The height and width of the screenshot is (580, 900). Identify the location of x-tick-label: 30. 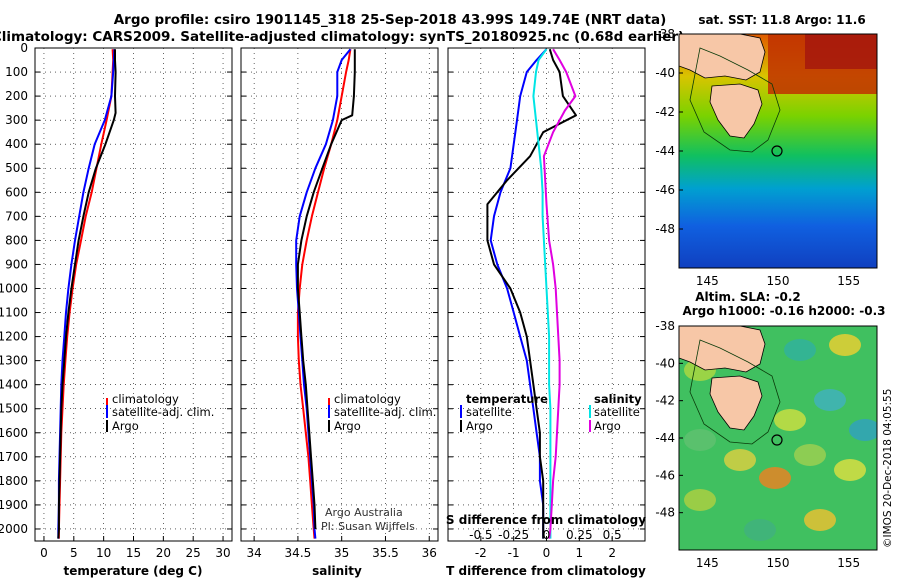
(222, 553).